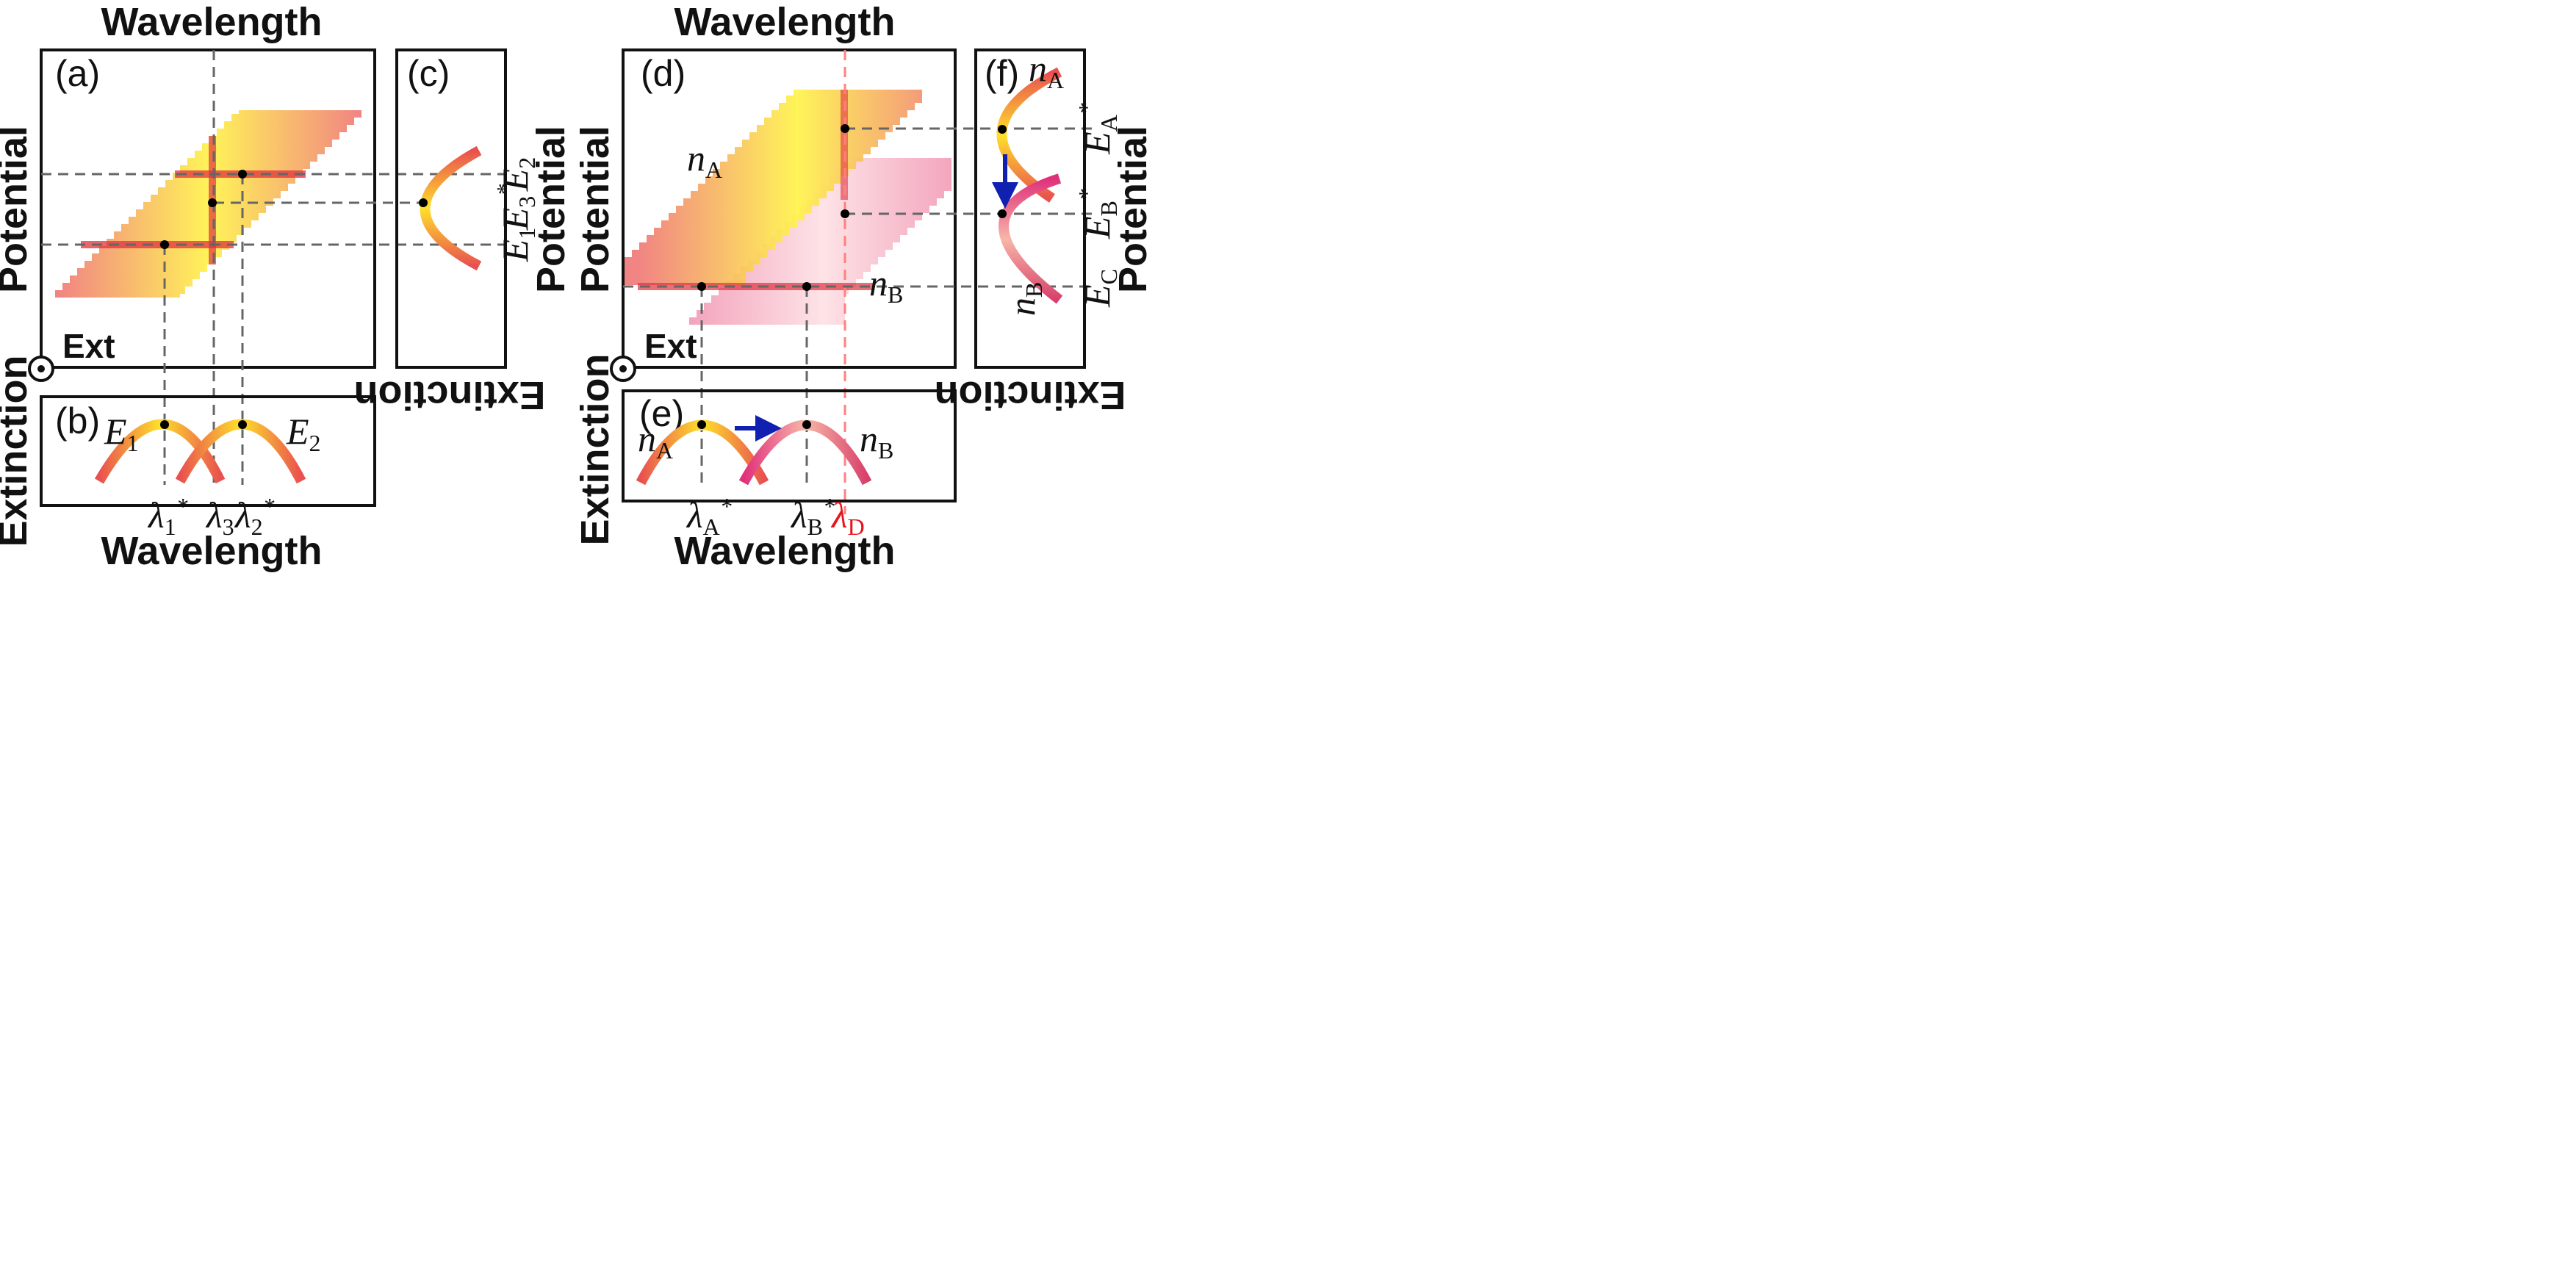  I want to click on point-e-a, so click(701, 424).